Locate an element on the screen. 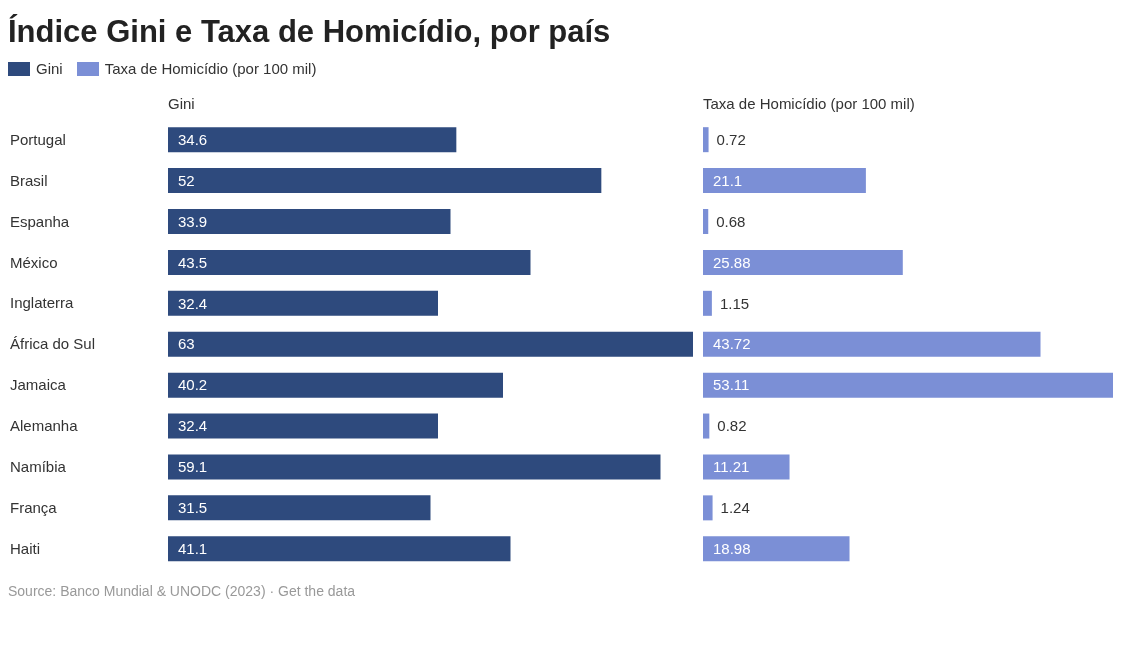 The width and height of the screenshot is (1126, 653). chart-title: Índice Gini e Taxa de Homicídio, por país is located at coordinates (310, 31).